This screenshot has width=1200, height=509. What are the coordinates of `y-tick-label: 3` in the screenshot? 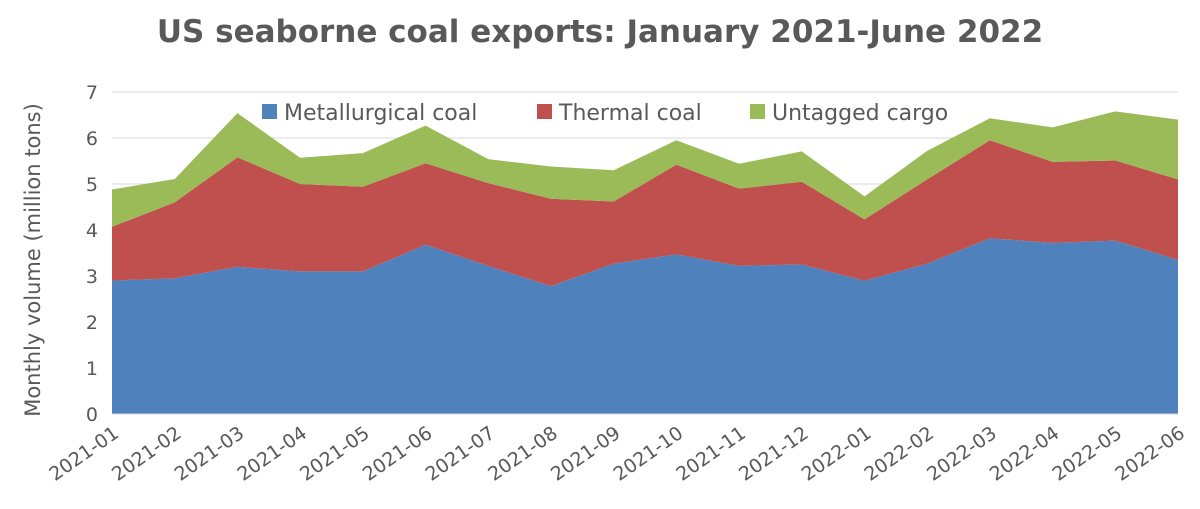 It's located at (92, 277).